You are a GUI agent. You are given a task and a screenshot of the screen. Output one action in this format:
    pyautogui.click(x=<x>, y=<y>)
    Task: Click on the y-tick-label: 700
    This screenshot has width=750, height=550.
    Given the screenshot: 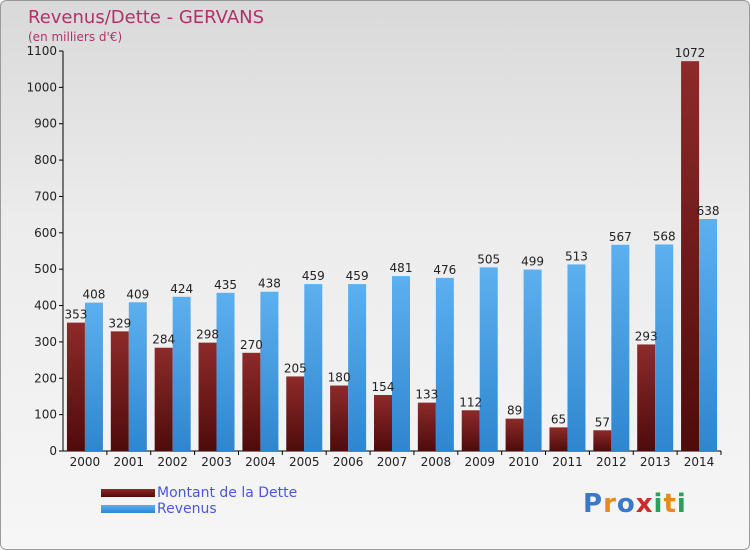 What is the action you would take?
    pyautogui.click(x=45, y=196)
    